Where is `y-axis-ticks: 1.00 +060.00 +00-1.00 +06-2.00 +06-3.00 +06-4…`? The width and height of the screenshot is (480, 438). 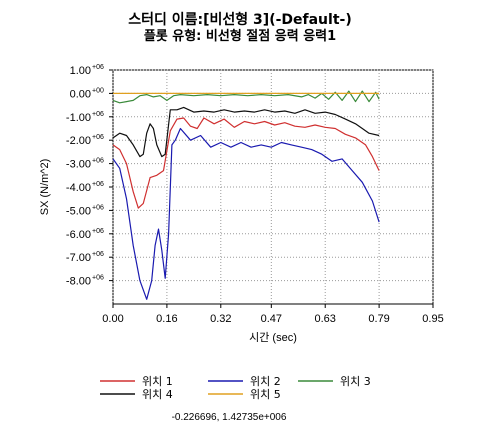 y-axis-ticks: 1.00 +060.00 +00-1.00 +06-2.00 +06-3.00 +06-4… is located at coordinates (89, 176).